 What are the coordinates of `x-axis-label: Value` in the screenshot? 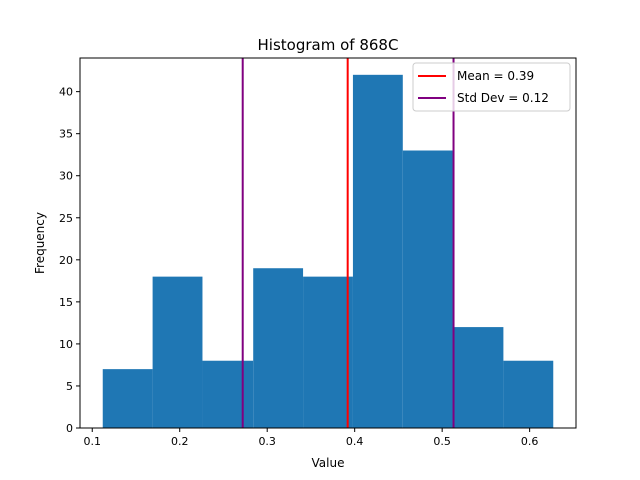 It's located at (328, 463).